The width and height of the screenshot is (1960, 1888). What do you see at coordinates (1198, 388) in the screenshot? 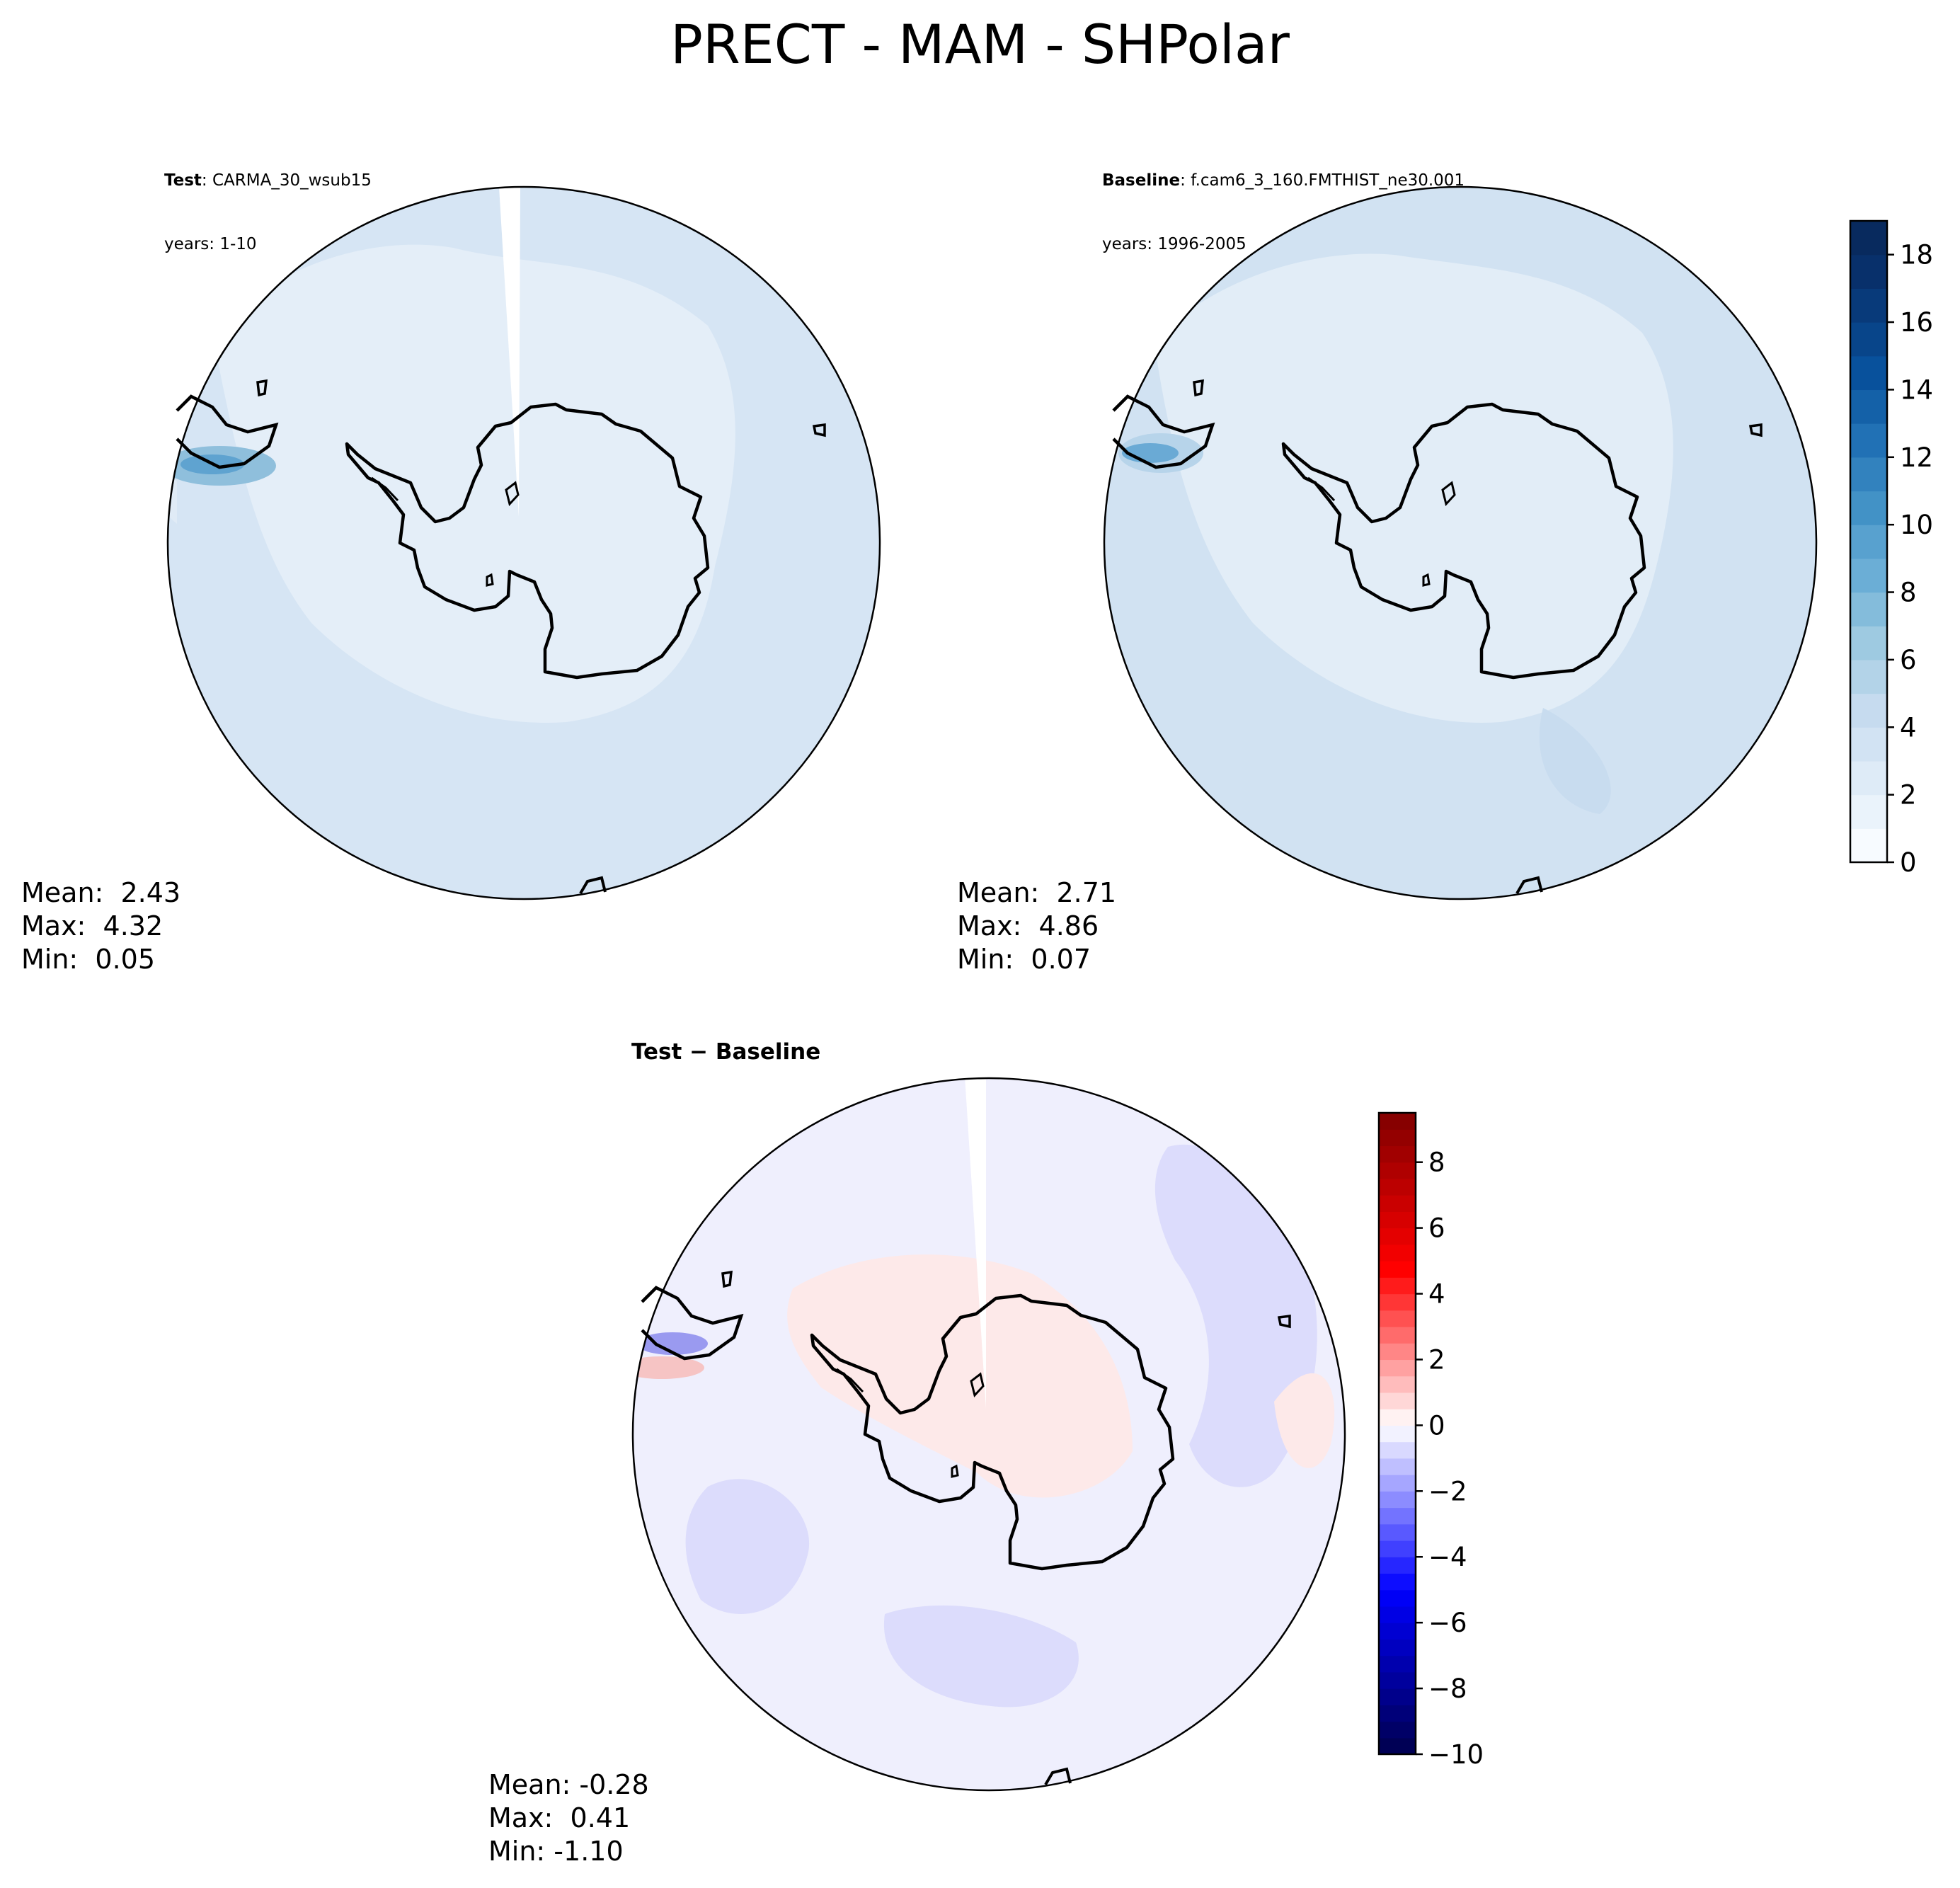
I see `baseline-falklands` at bounding box center [1198, 388].